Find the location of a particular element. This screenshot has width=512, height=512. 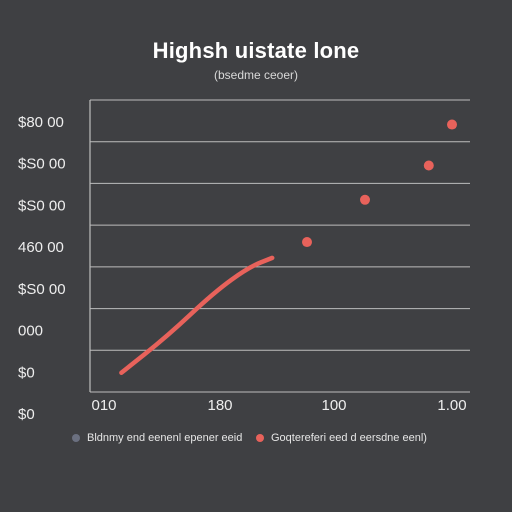

series-line-path is located at coordinates (197, 315).